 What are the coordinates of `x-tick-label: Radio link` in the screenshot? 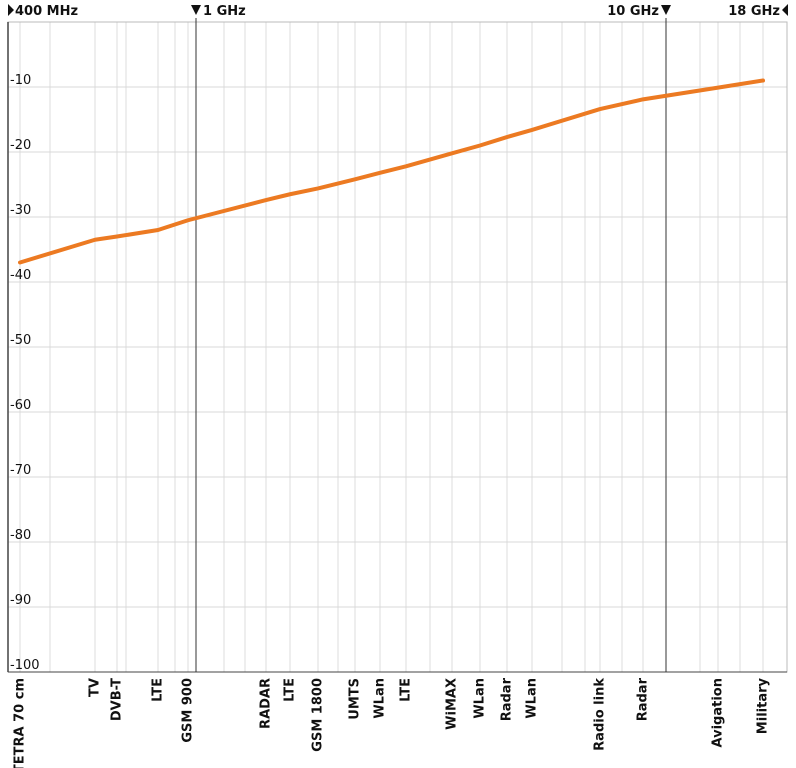 It's located at (600, 714).